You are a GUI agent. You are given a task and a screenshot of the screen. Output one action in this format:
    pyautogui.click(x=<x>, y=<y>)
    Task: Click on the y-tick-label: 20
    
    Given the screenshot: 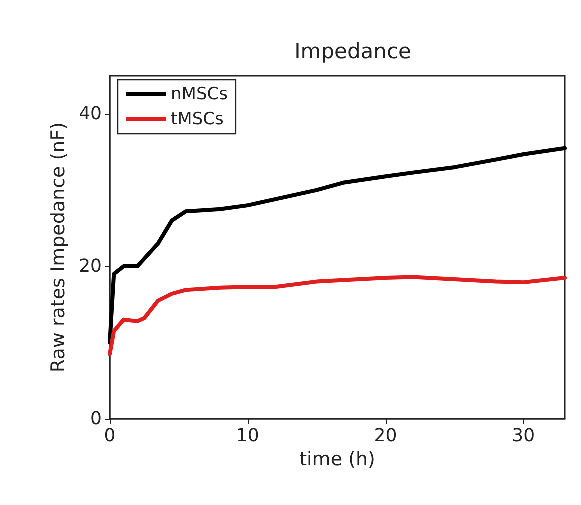 What is the action you would take?
    pyautogui.click(x=90, y=267)
    